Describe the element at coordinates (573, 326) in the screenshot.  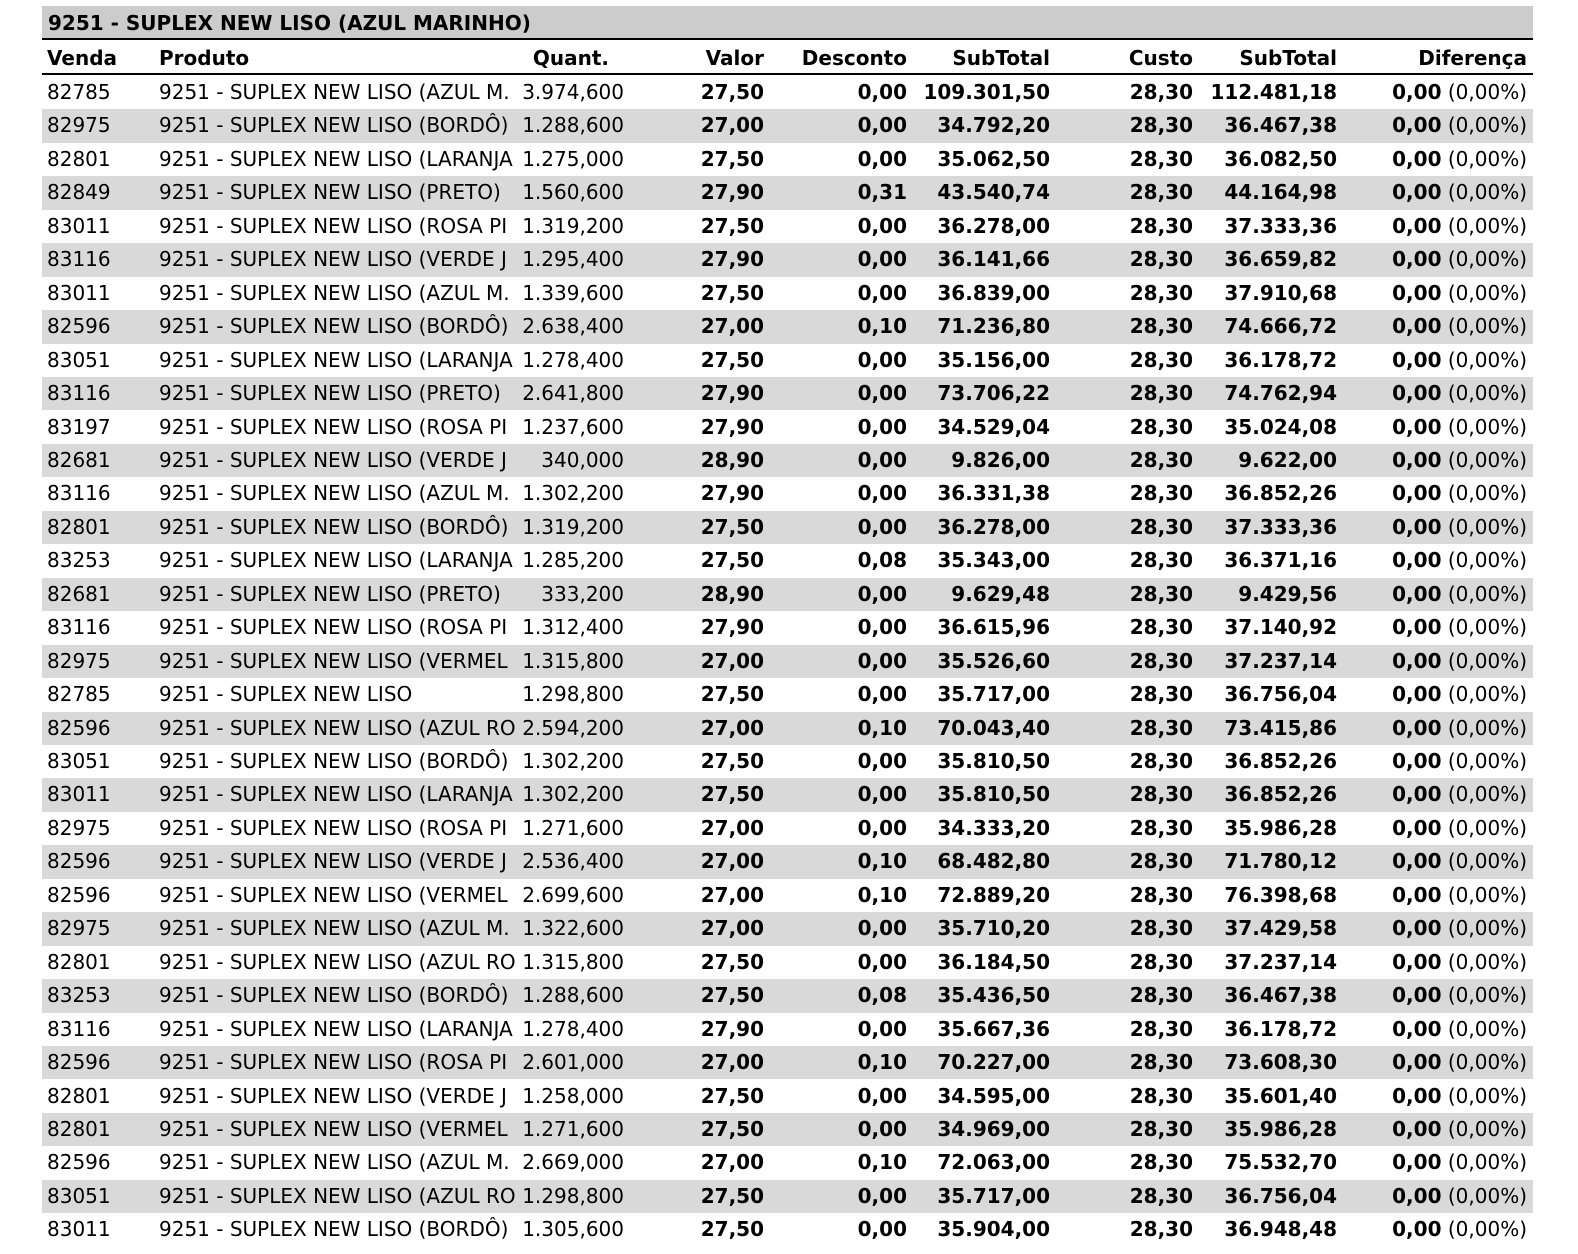
I see `cell-quant: 2.638,400` at that location.